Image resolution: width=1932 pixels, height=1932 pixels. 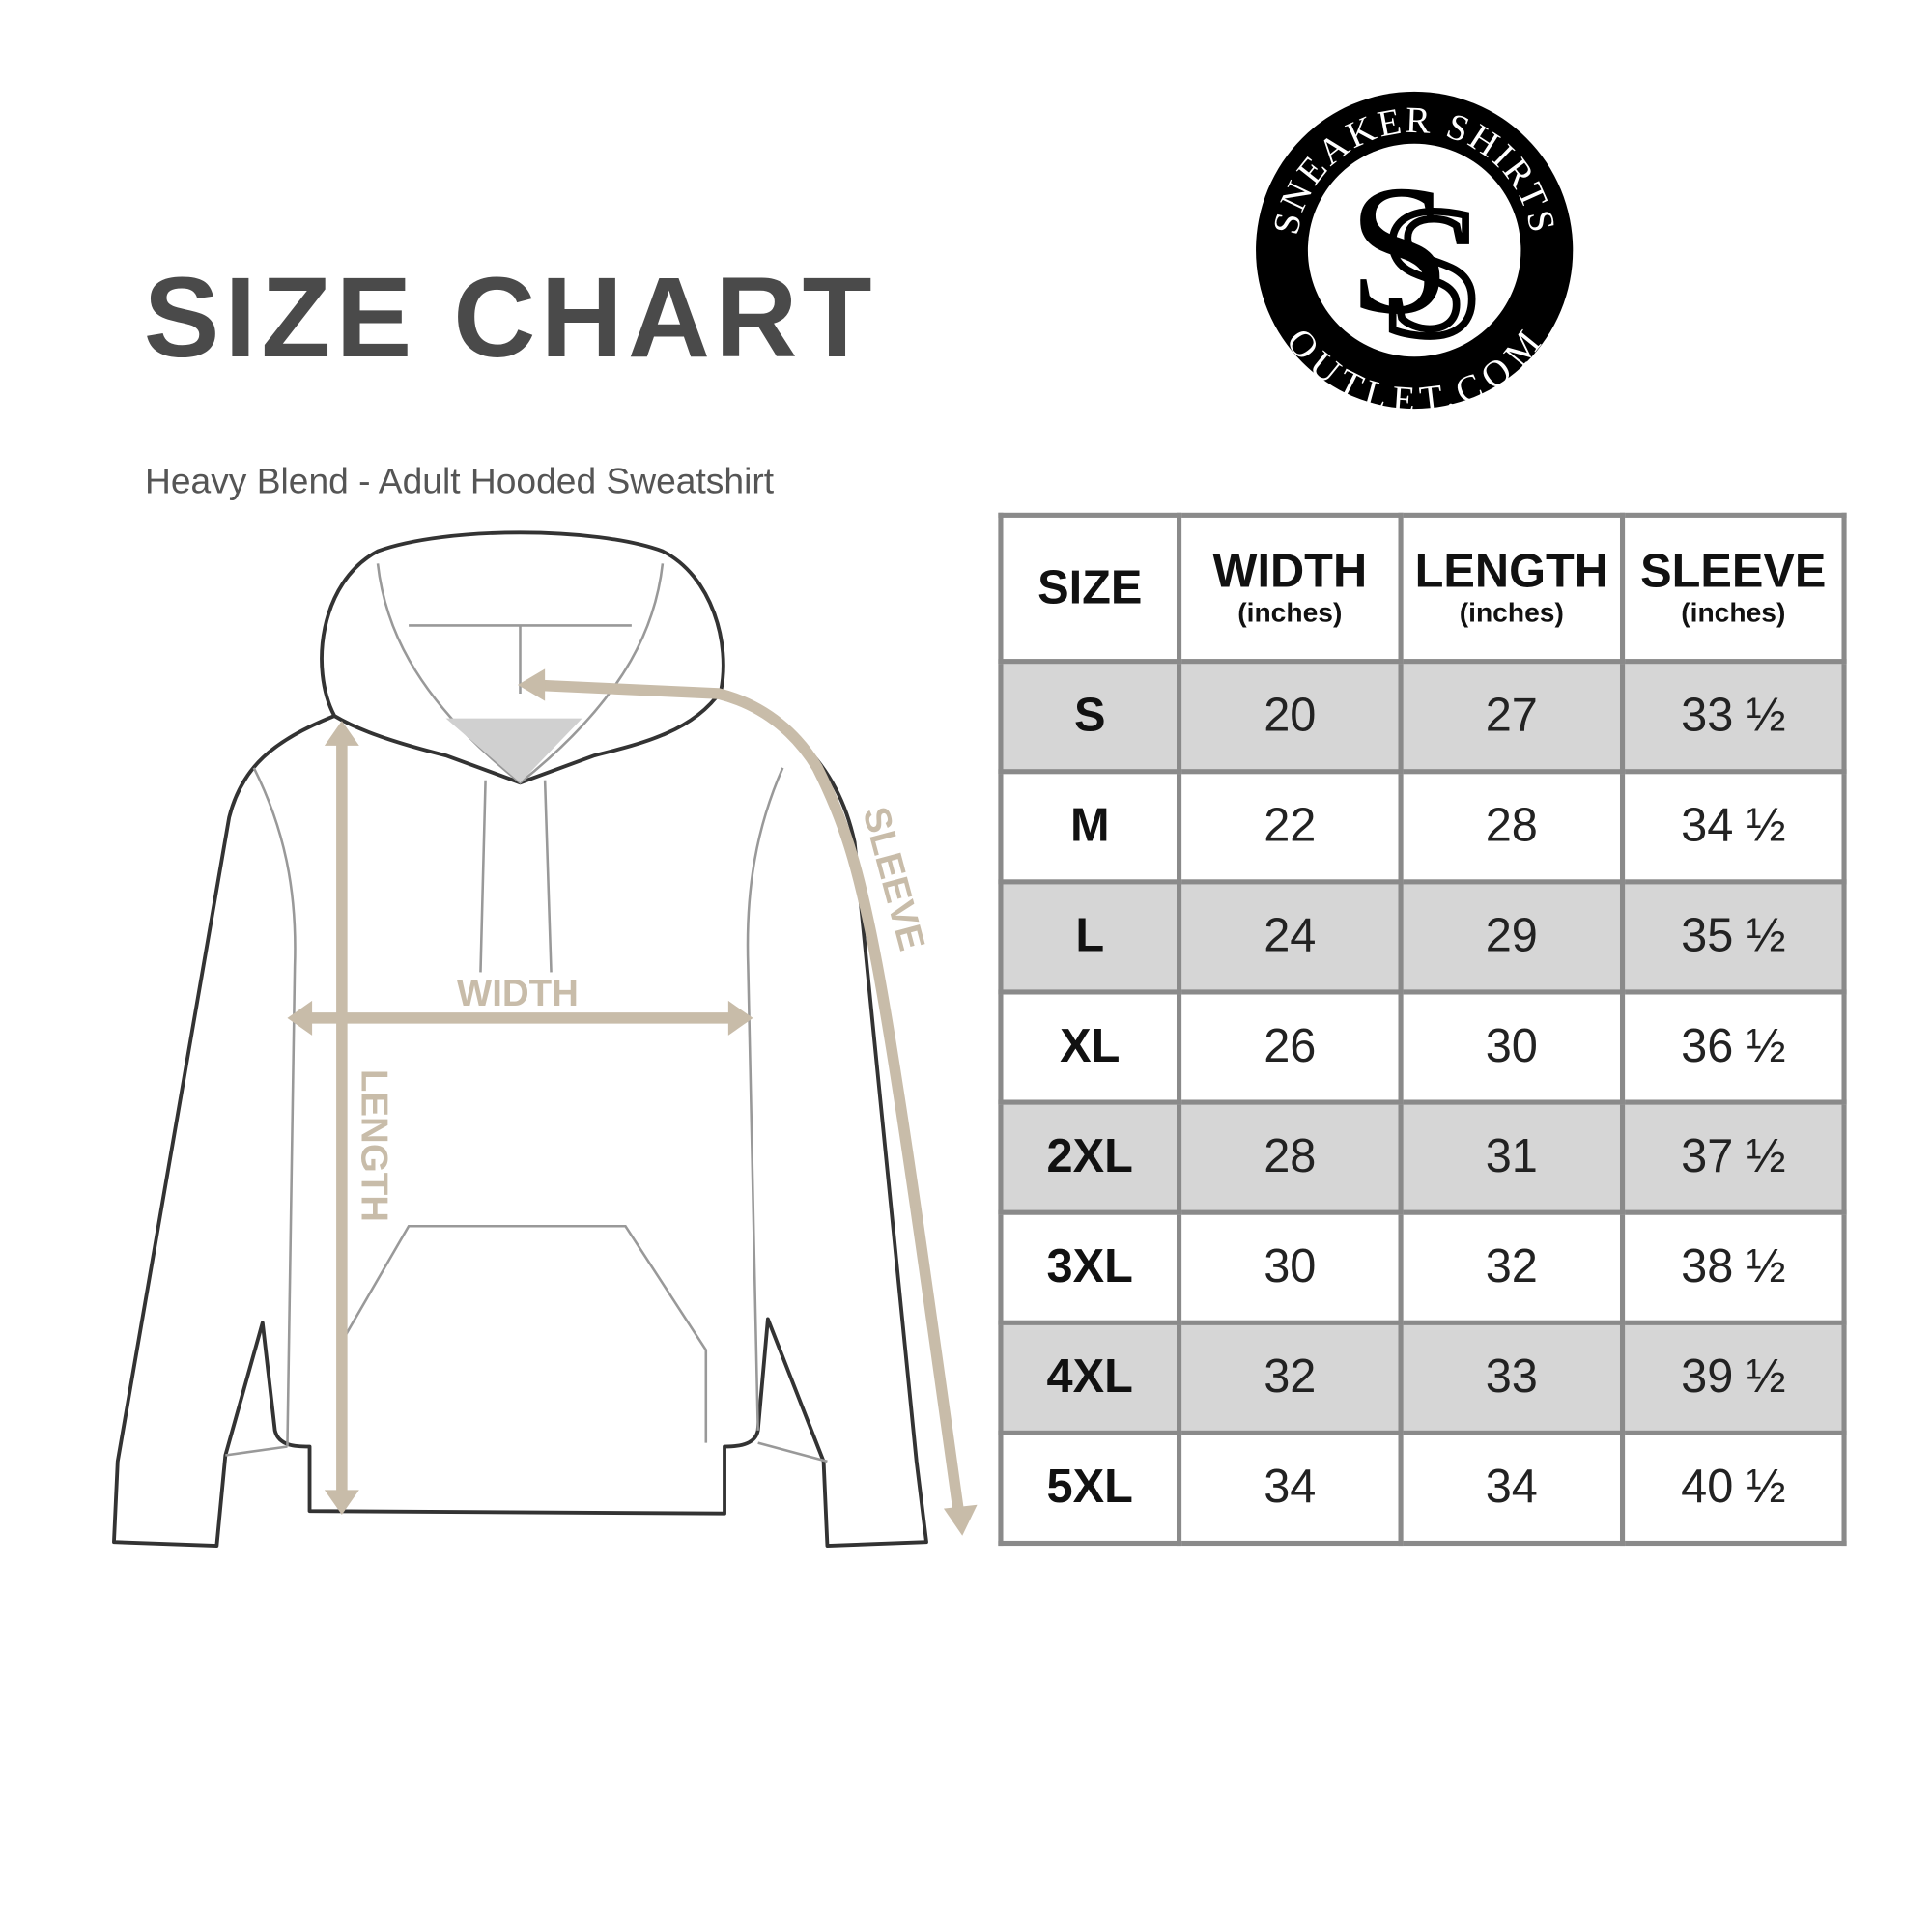 I want to click on header-length: LENGTH (inches), so click(x=1512, y=588).